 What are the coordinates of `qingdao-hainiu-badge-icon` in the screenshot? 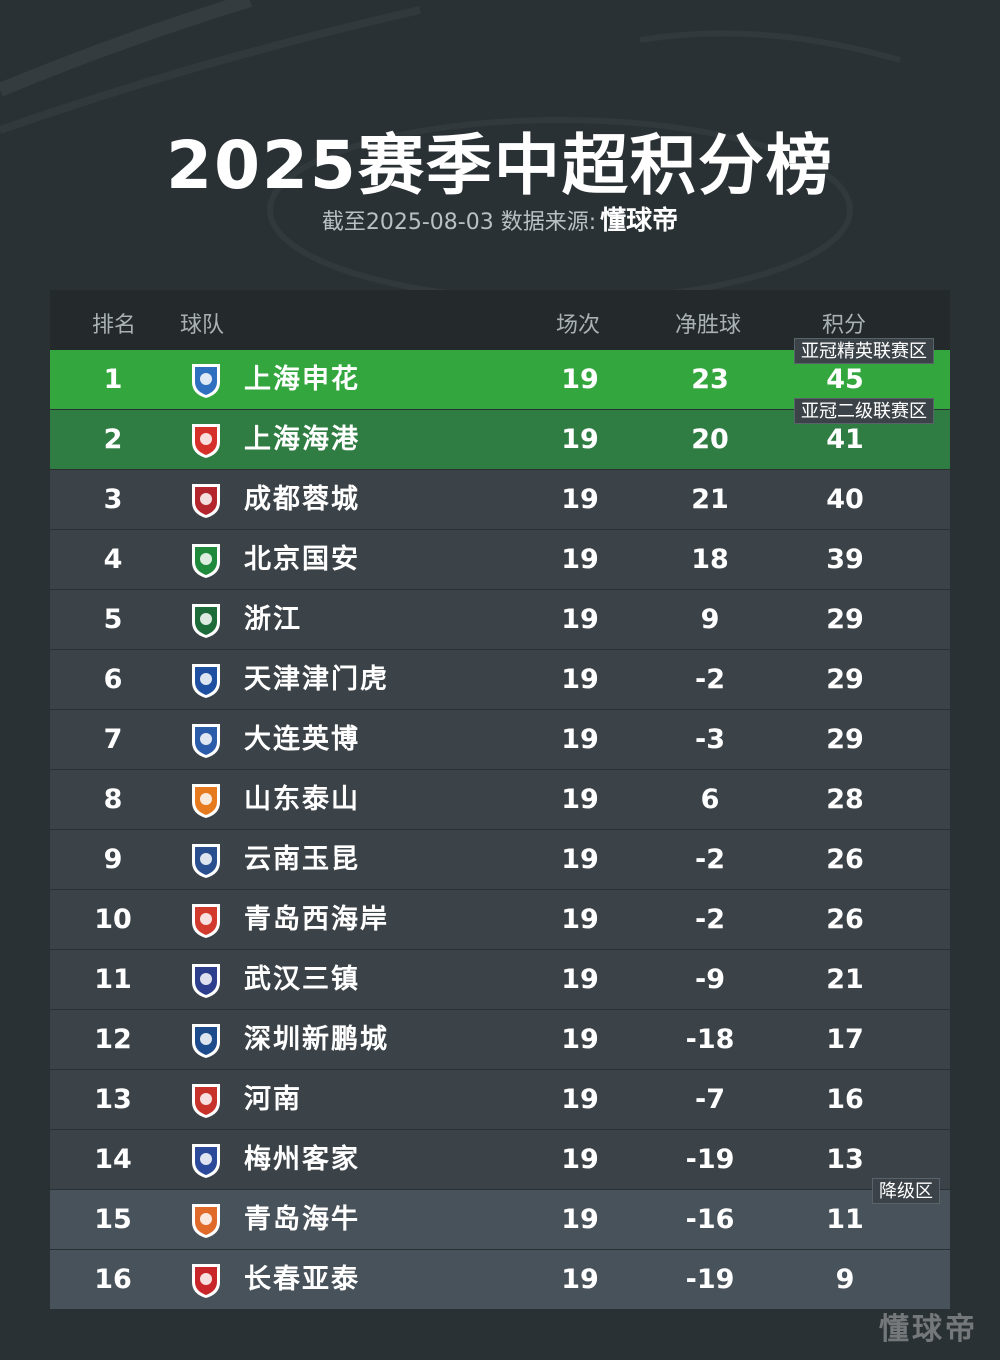 It's located at (206, 1221).